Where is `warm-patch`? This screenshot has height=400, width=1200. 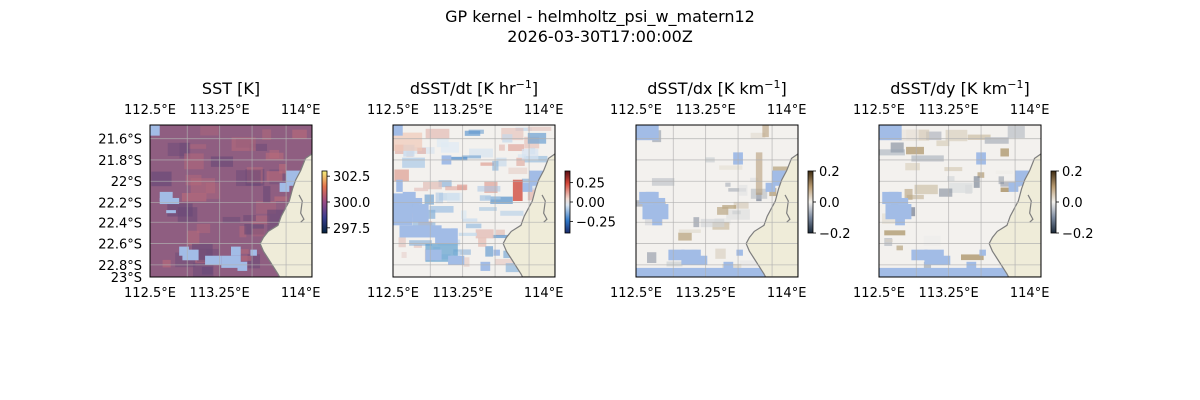
warm-patch is located at coordinates (408, 141).